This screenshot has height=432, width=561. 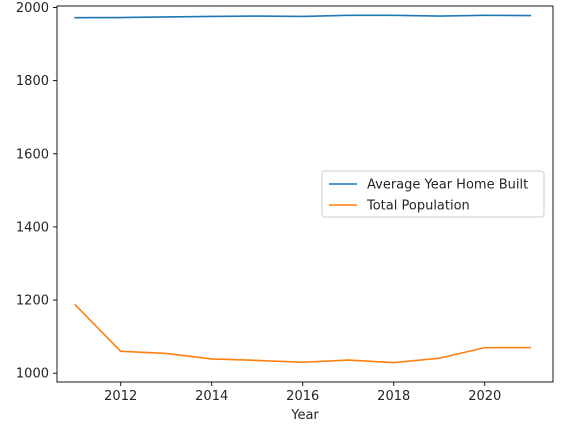 I want to click on x-tick-label: 2014, so click(x=211, y=396).